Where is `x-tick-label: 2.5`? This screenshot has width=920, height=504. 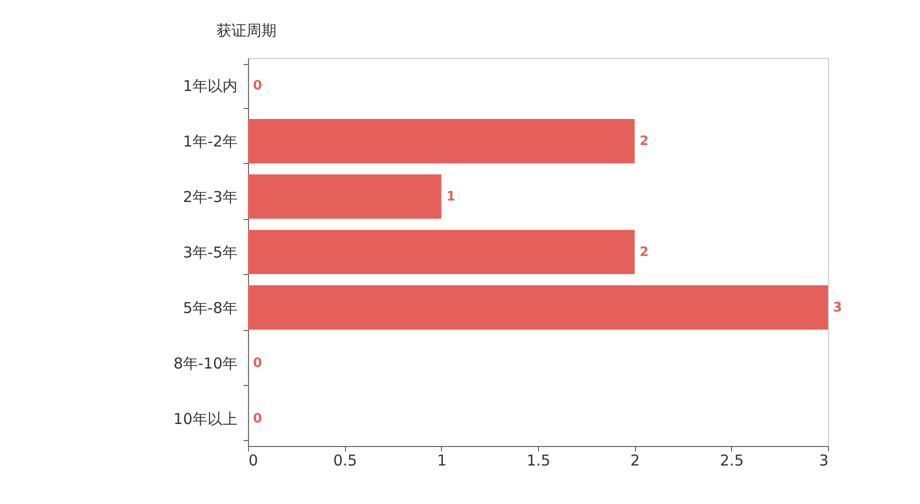
x-tick-label: 2.5 is located at coordinates (732, 461).